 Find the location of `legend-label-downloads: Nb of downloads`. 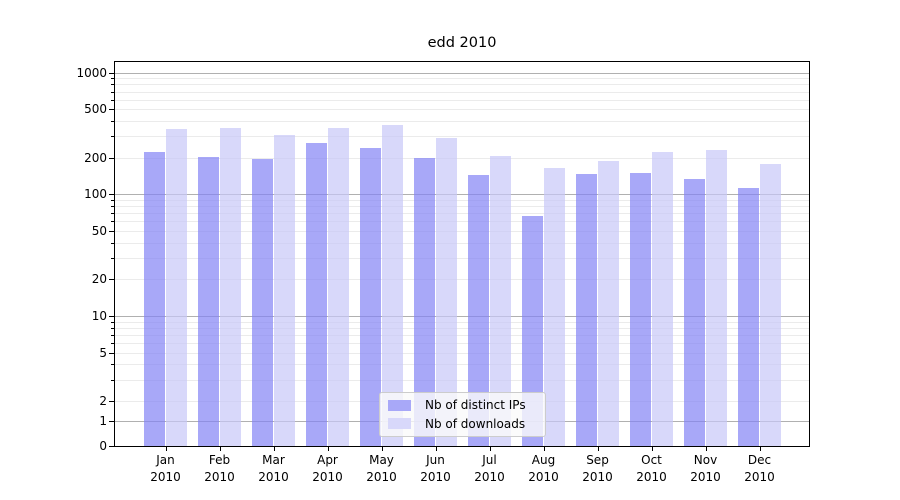

legend-label-downloads: Nb of downloads is located at coordinates (475, 423).